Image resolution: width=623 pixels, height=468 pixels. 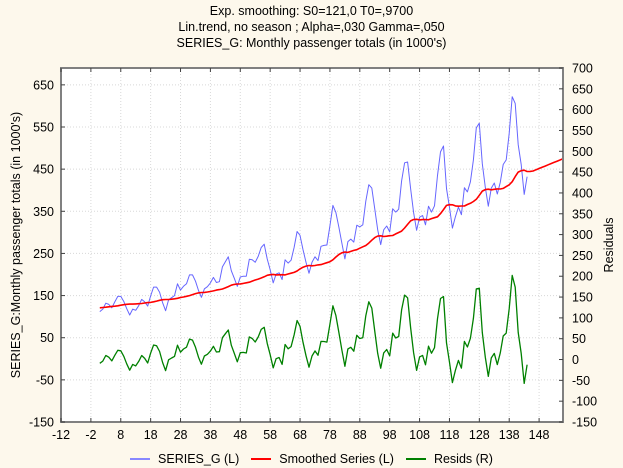 I want to click on y-left-tick-label: 150, so click(x=43, y=296).